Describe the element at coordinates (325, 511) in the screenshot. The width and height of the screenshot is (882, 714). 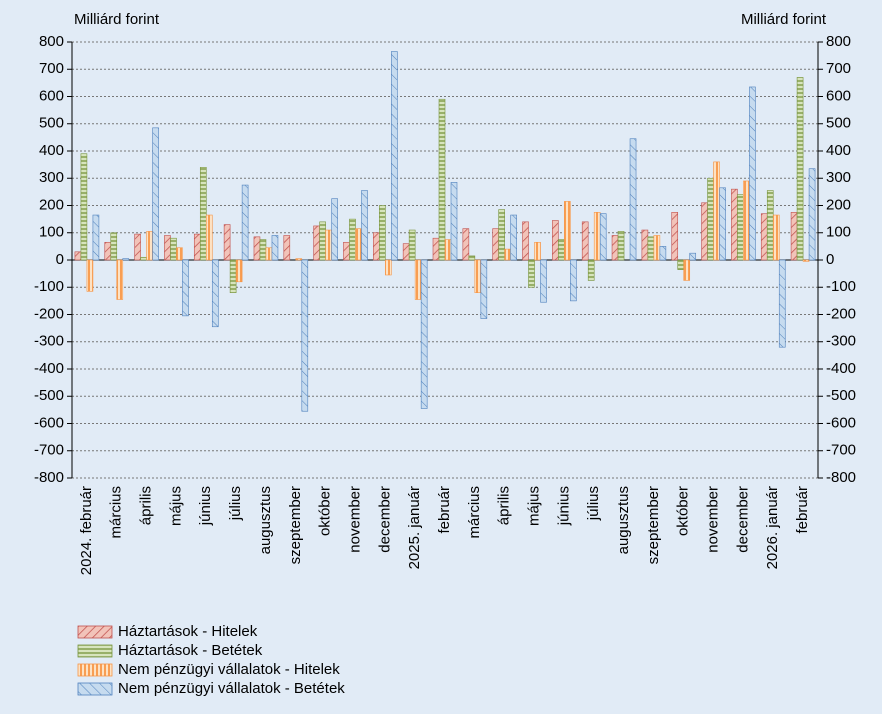
I see `x-tick-label: október` at that location.